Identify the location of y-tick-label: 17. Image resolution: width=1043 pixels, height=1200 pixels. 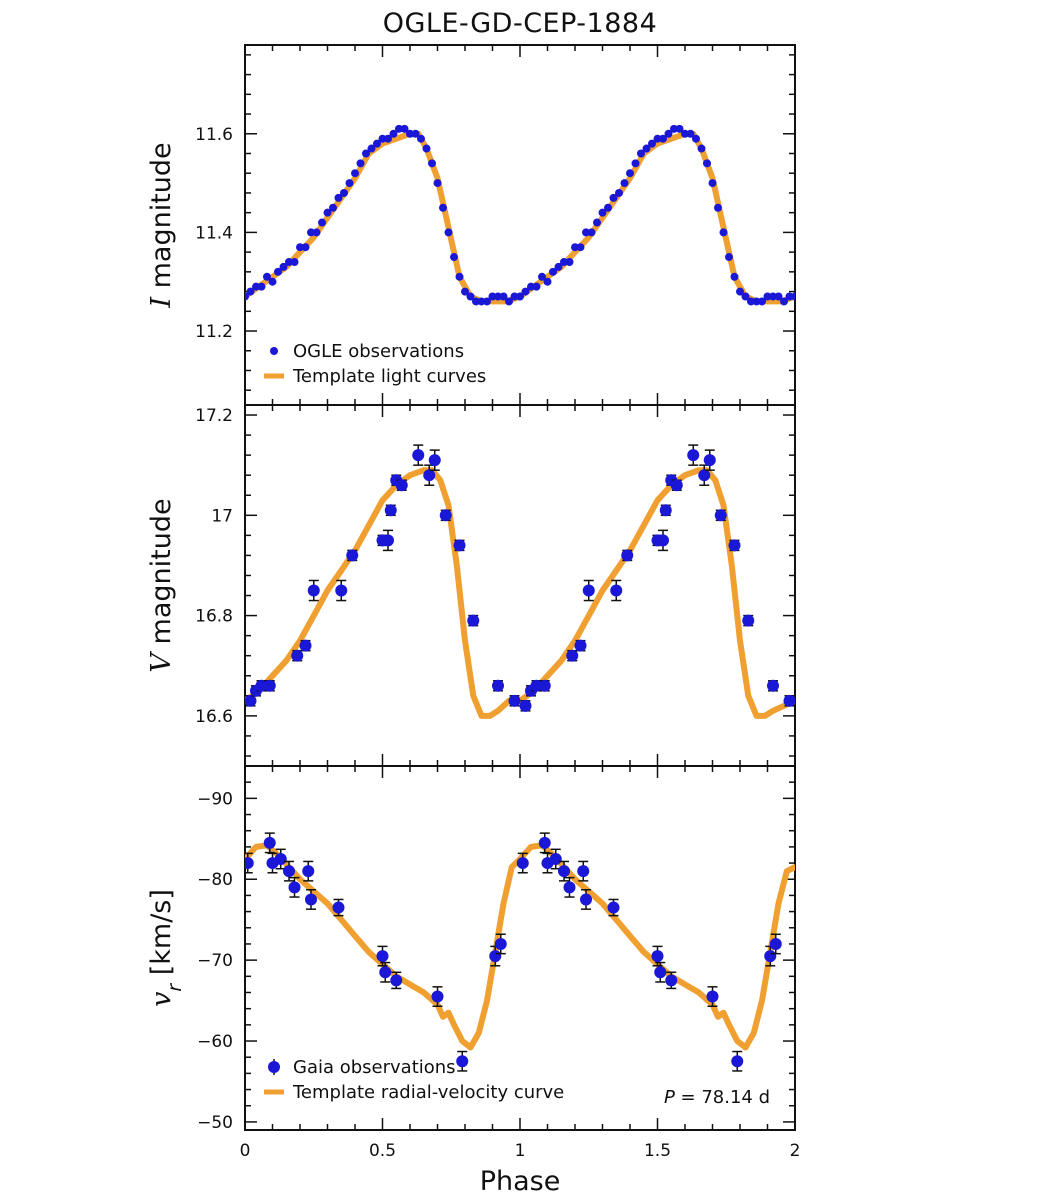
(222, 516).